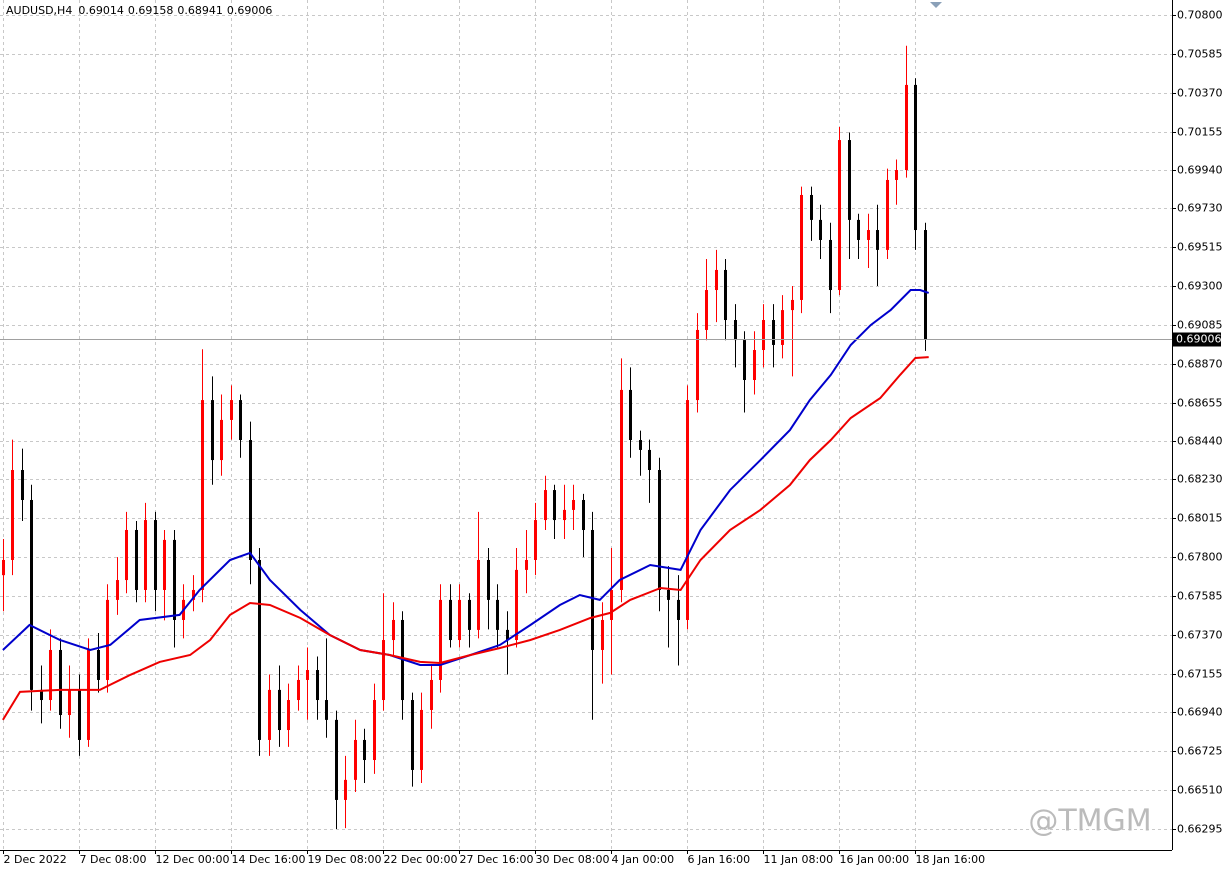  Describe the element at coordinates (1200, 479) in the screenshot. I see `y-tick-label: 0.68230` at that location.